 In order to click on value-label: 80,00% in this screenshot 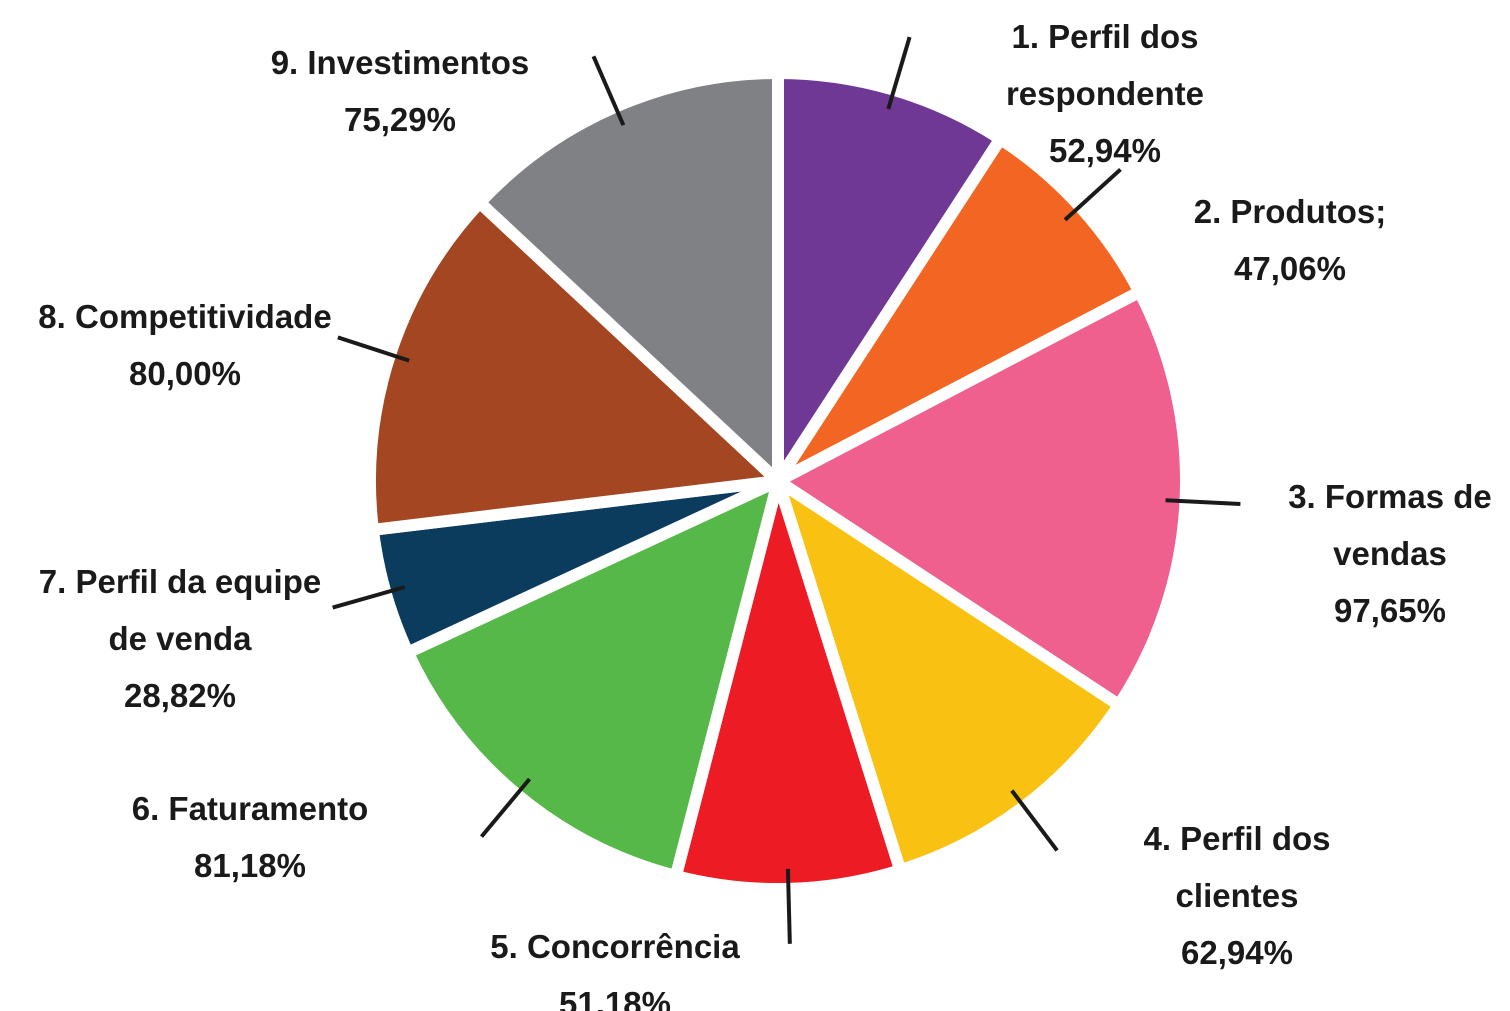, I will do `click(185, 373)`.